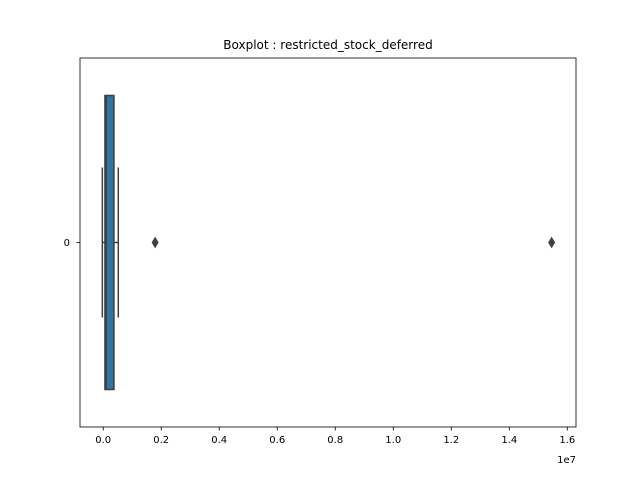 Image resolution: width=640 pixels, height=480 pixels. I want to click on x-tick-label-5: 1.0, so click(393, 440).